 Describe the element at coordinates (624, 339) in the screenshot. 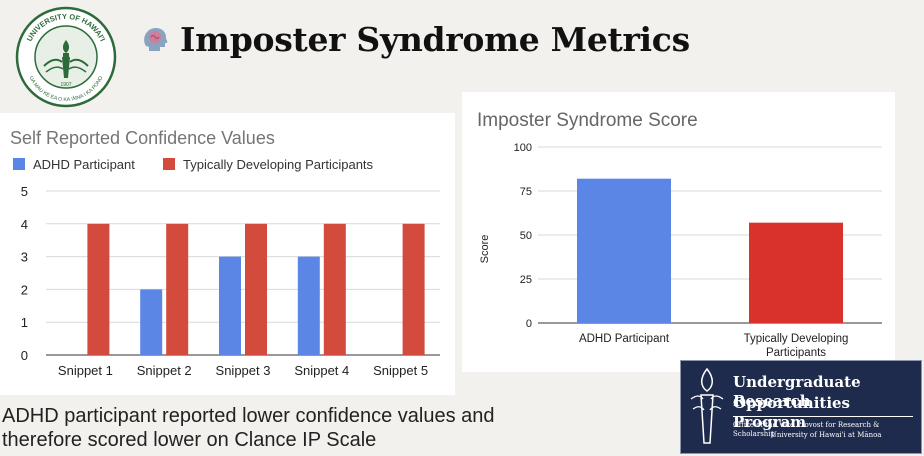

I see `x-tick-label: ADHD Participant` at that location.